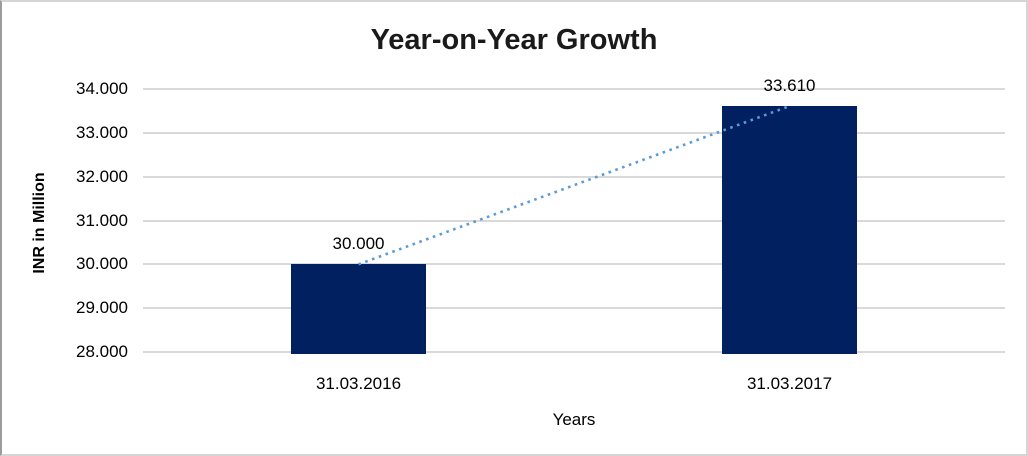  I want to click on x-axis-category-label: 31.03.2017, so click(789, 383).